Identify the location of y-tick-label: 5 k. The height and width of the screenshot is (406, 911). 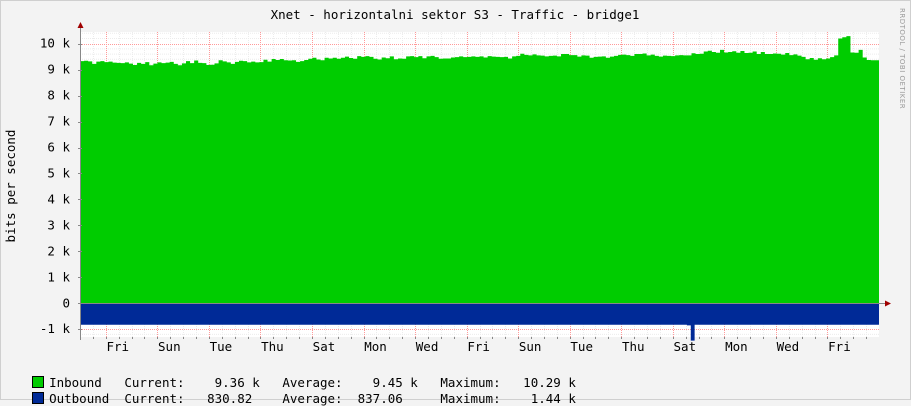
(58, 172).